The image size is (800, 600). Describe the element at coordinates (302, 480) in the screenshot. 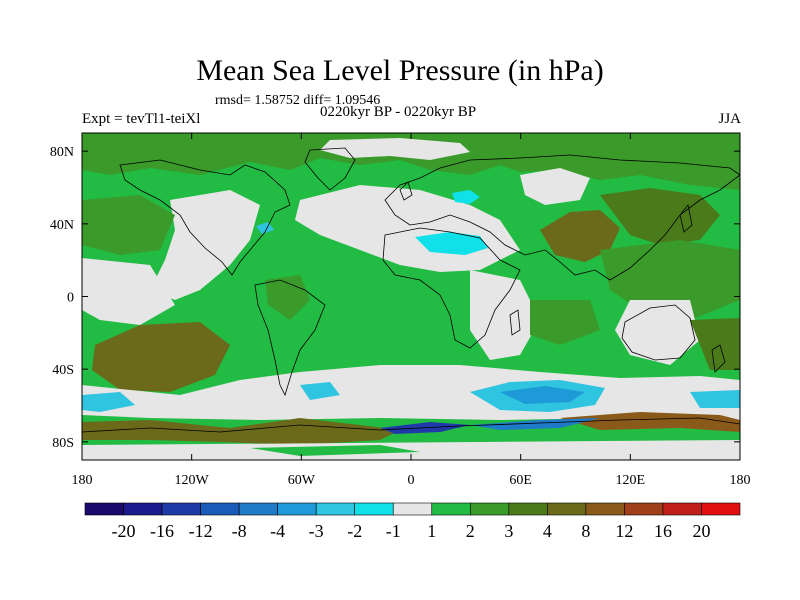

I see `x-tick-label: 60W` at that location.